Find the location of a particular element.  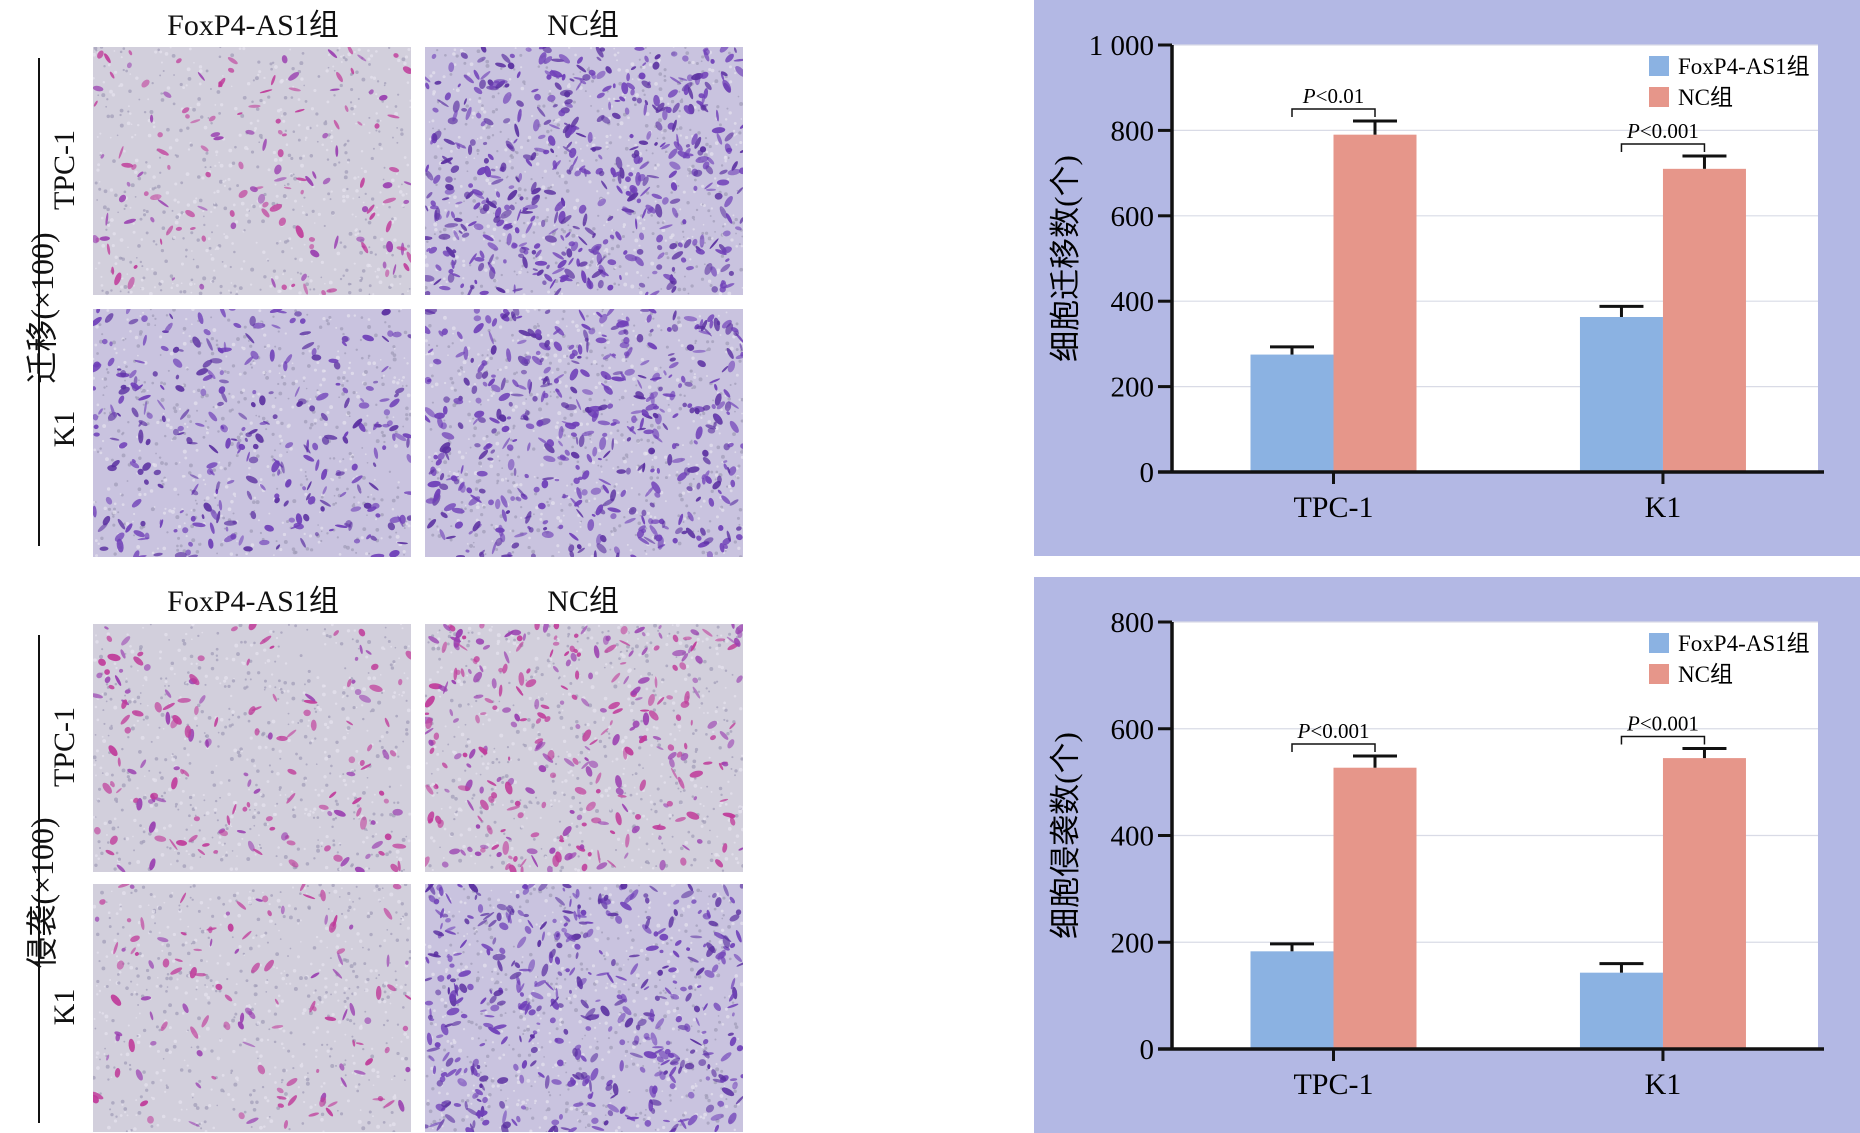

micrograph-invasion-k1-nc is located at coordinates (584, 1008).